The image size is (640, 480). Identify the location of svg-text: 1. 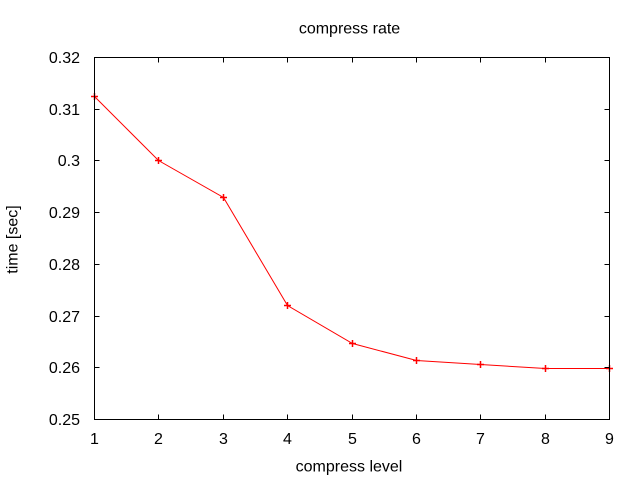
(94, 439).